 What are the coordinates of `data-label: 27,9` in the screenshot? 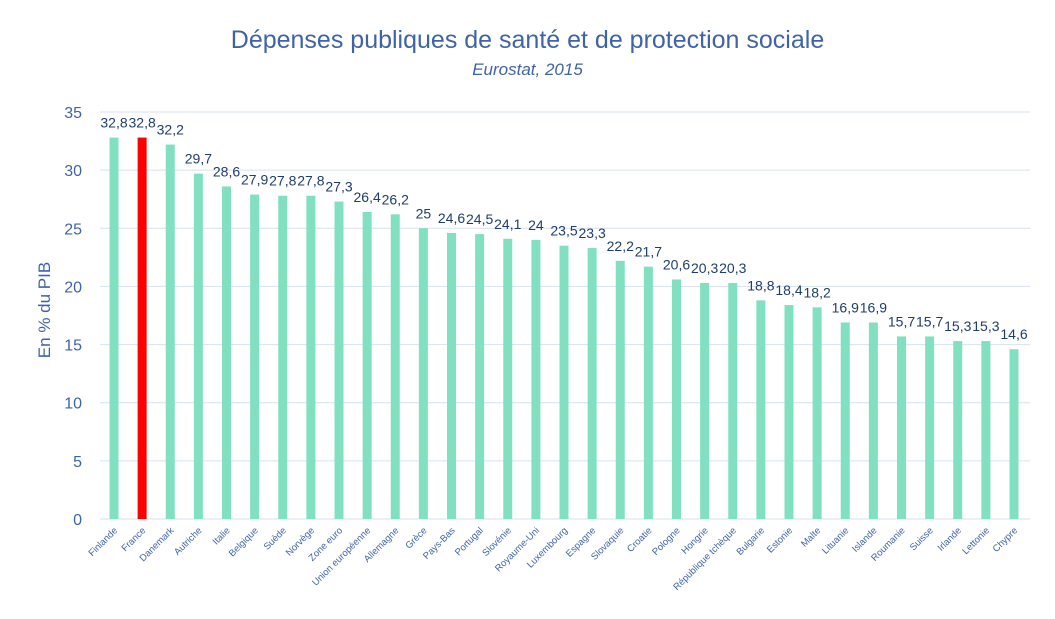 It's located at (254, 180).